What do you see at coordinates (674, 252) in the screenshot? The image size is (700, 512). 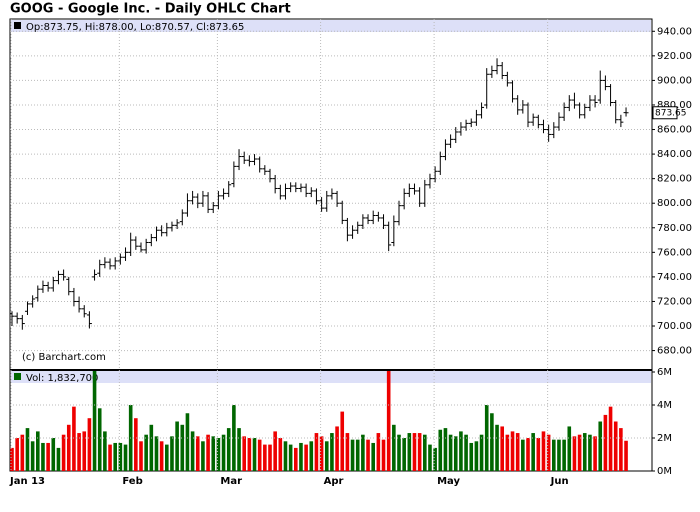 I see `y-tick-label: 760.00` at bounding box center [674, 252].